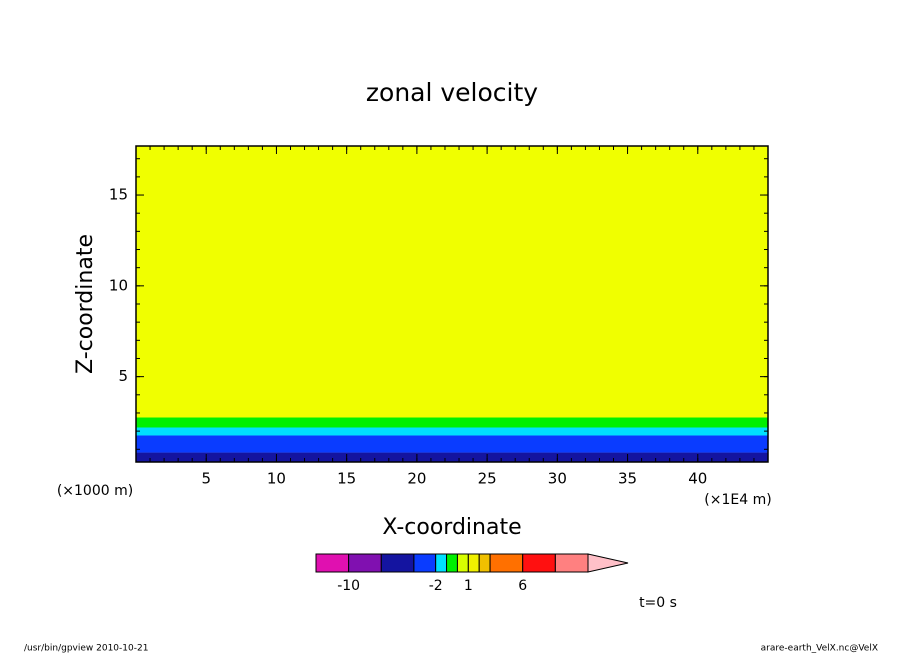  Describe the element at coordinates (697, 479) in the screenshot. I see `x-tick-label: 40` at that location.